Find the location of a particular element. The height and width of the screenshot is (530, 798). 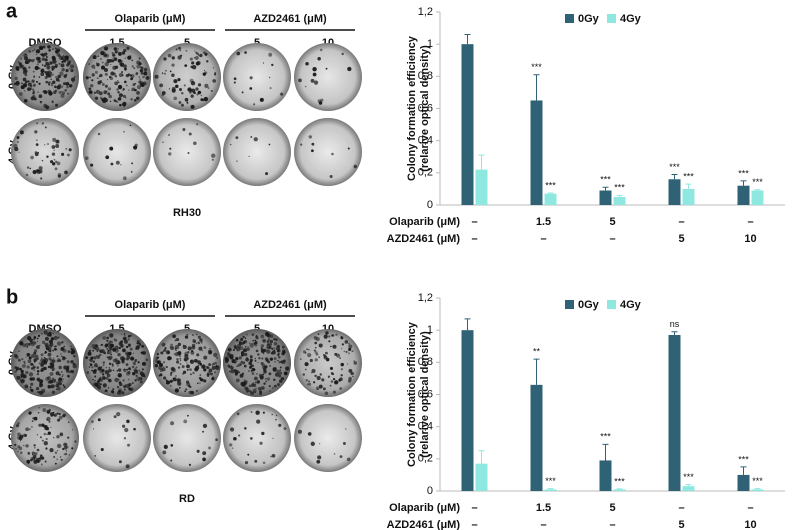

bar is located at coordinates (757, 197).